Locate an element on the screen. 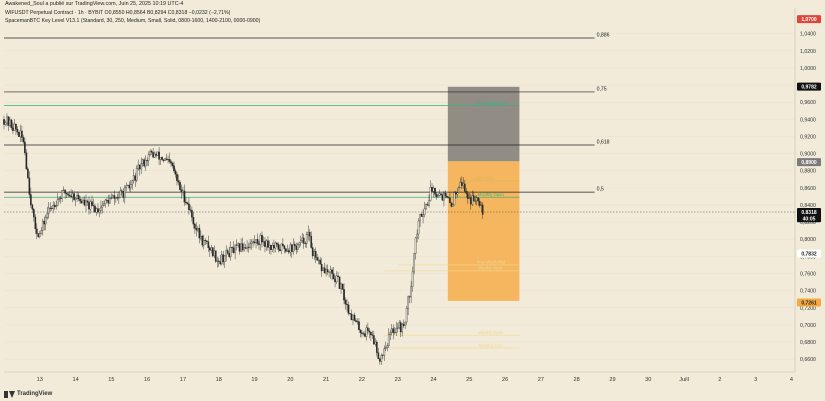 The height and width of the screenshot is (401, 825). x-tick-label: 15 is located at coordinates (111, 380).